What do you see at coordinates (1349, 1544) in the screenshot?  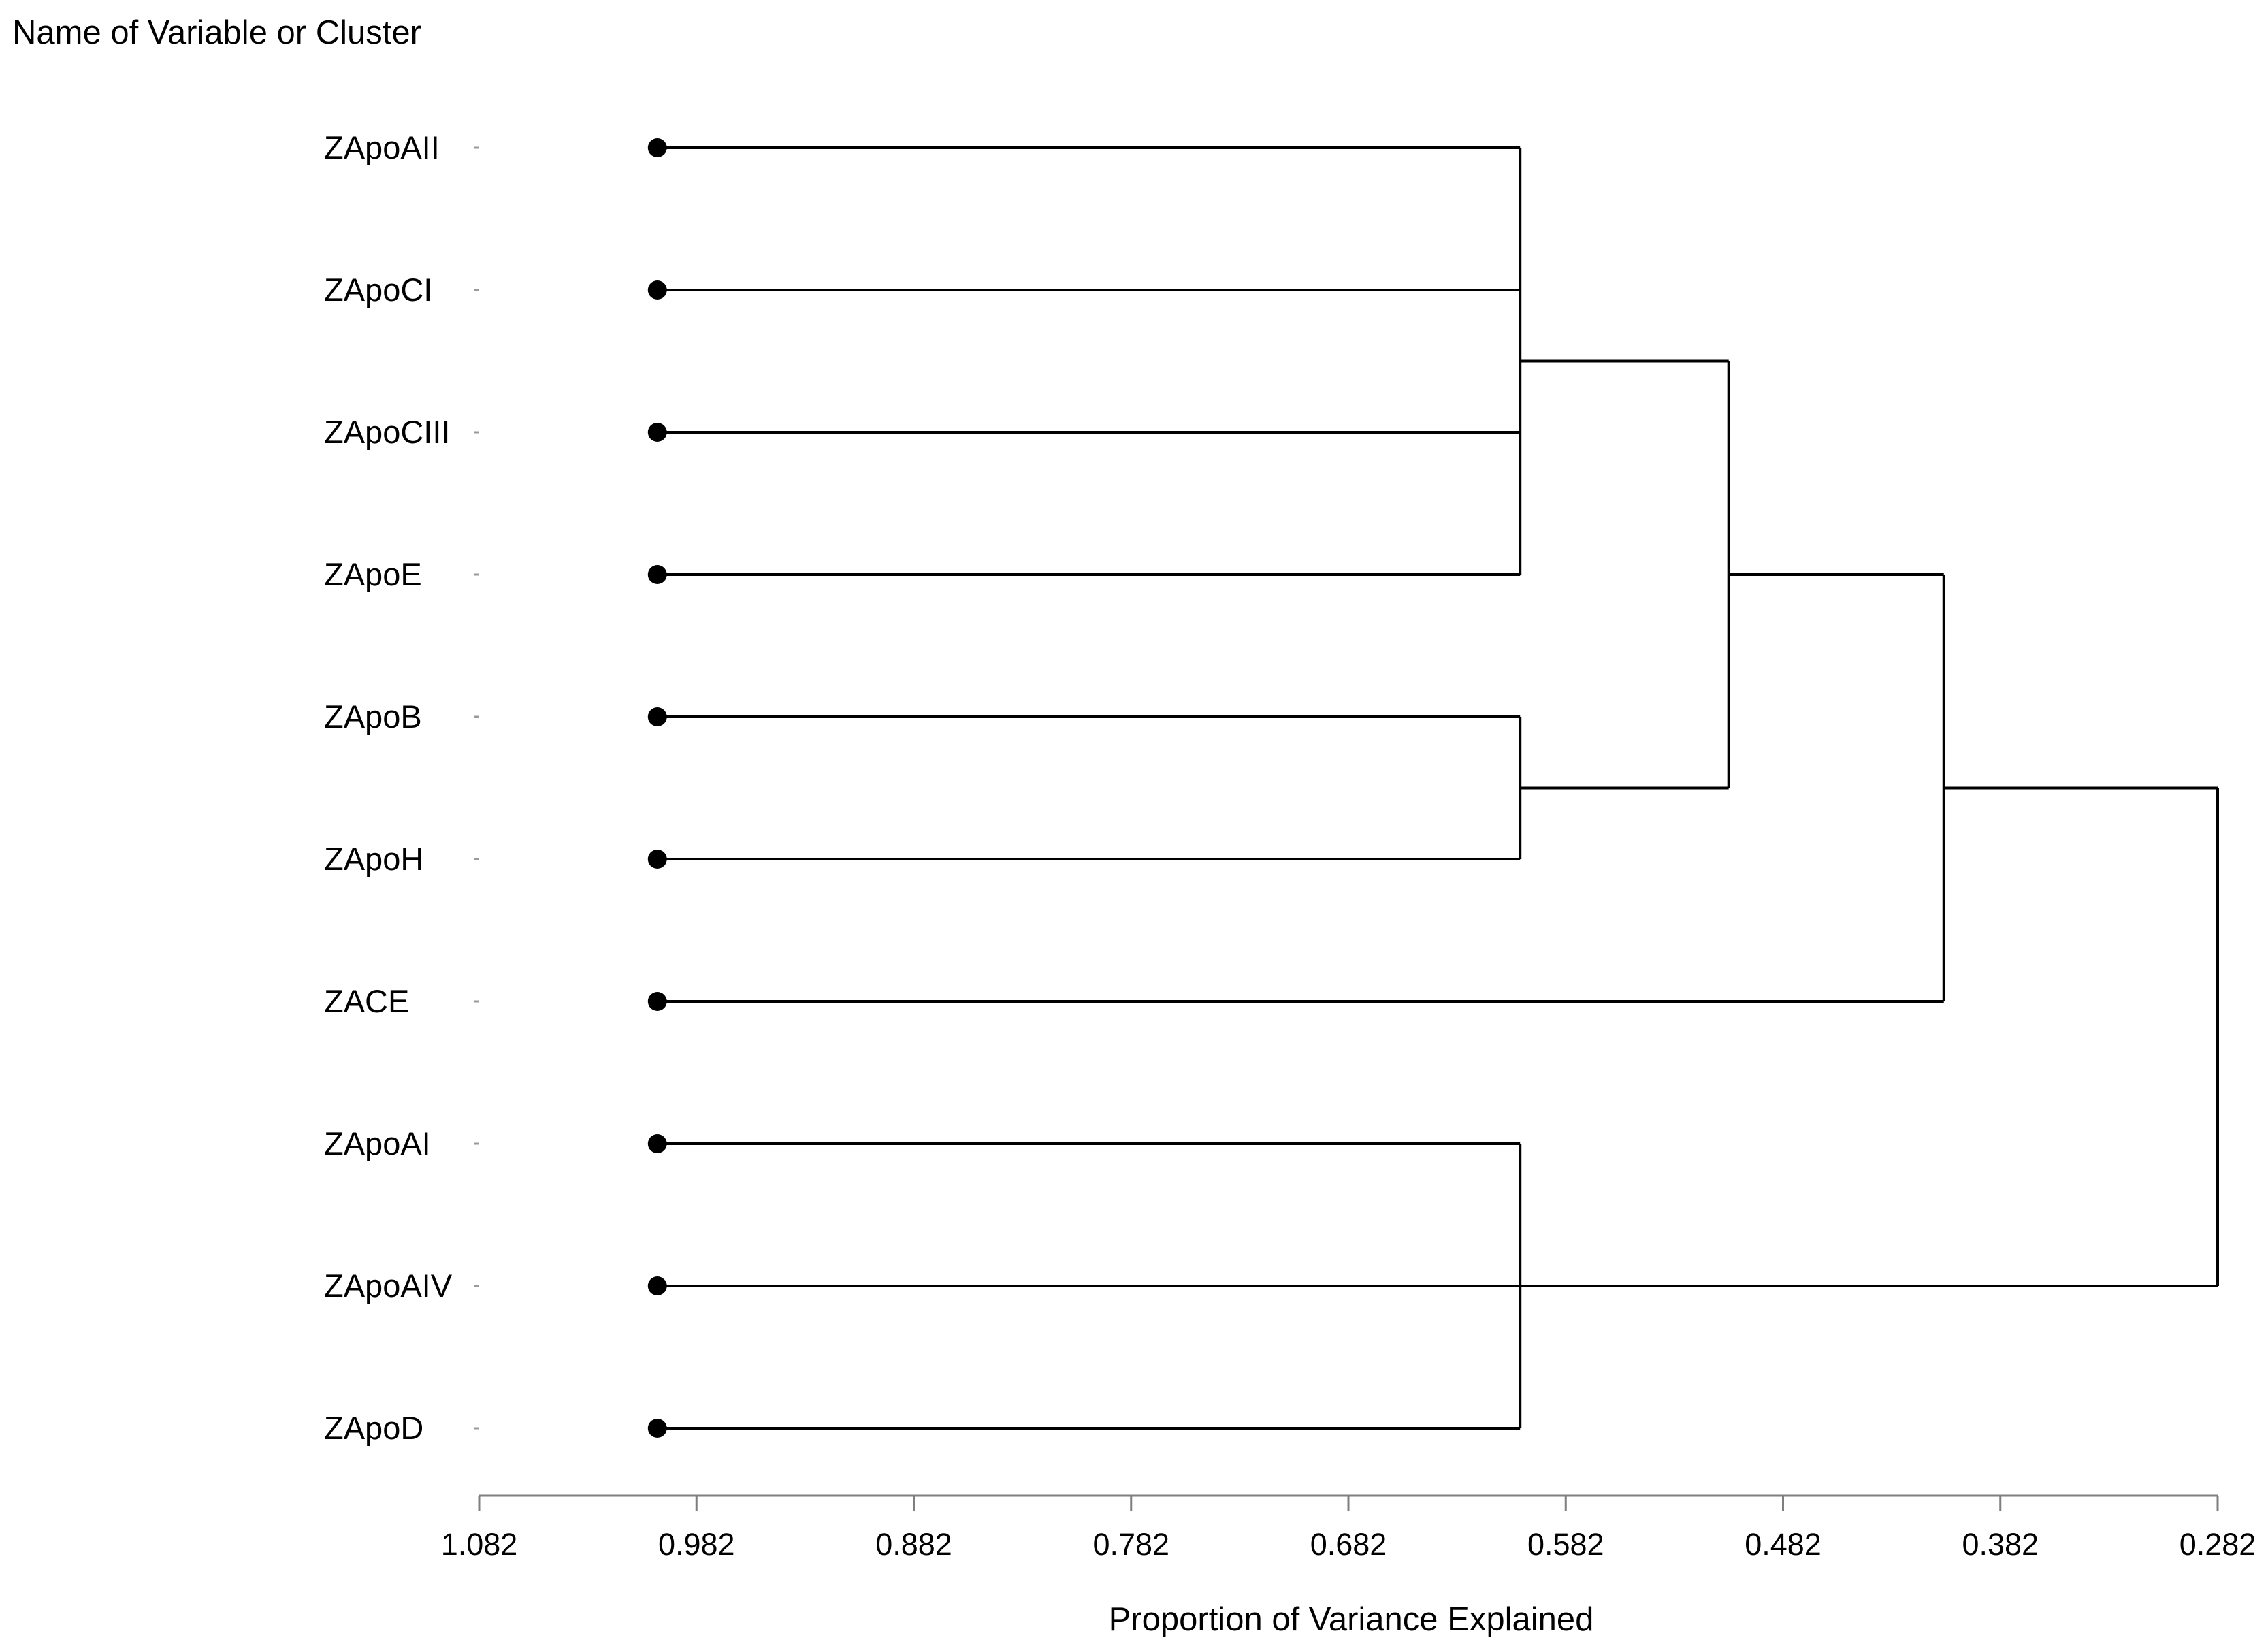 I see `x-tick-label: 0.682` at bounding box center [1349, 1544].